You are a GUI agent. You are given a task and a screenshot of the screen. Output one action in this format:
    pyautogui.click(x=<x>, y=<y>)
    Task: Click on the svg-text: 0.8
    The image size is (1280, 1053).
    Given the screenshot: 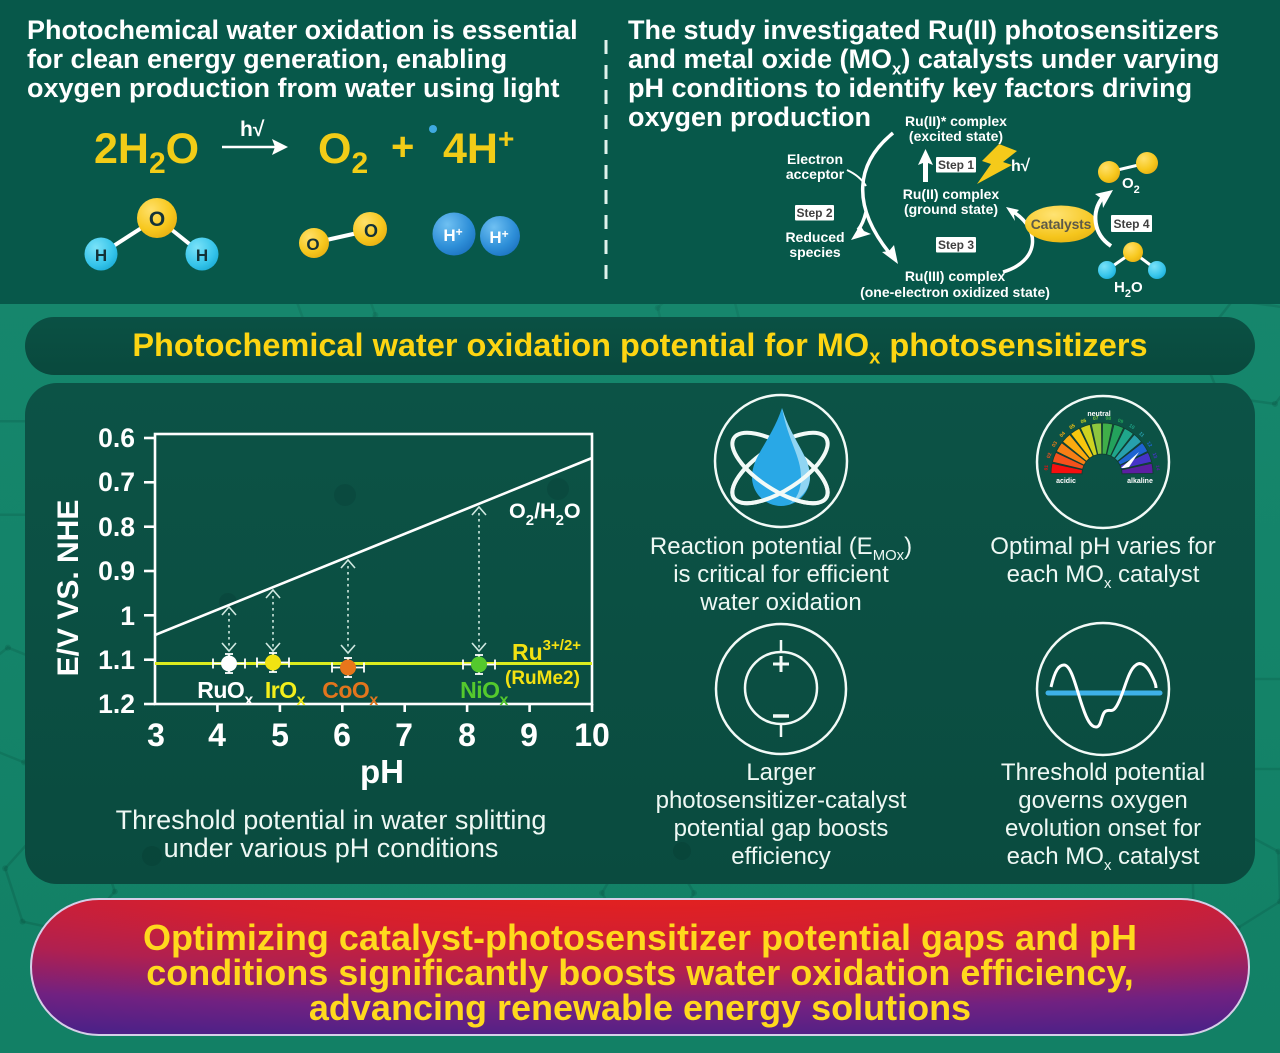 What is the action you would take?
    pyautogui.click(x=116, y=527)
    